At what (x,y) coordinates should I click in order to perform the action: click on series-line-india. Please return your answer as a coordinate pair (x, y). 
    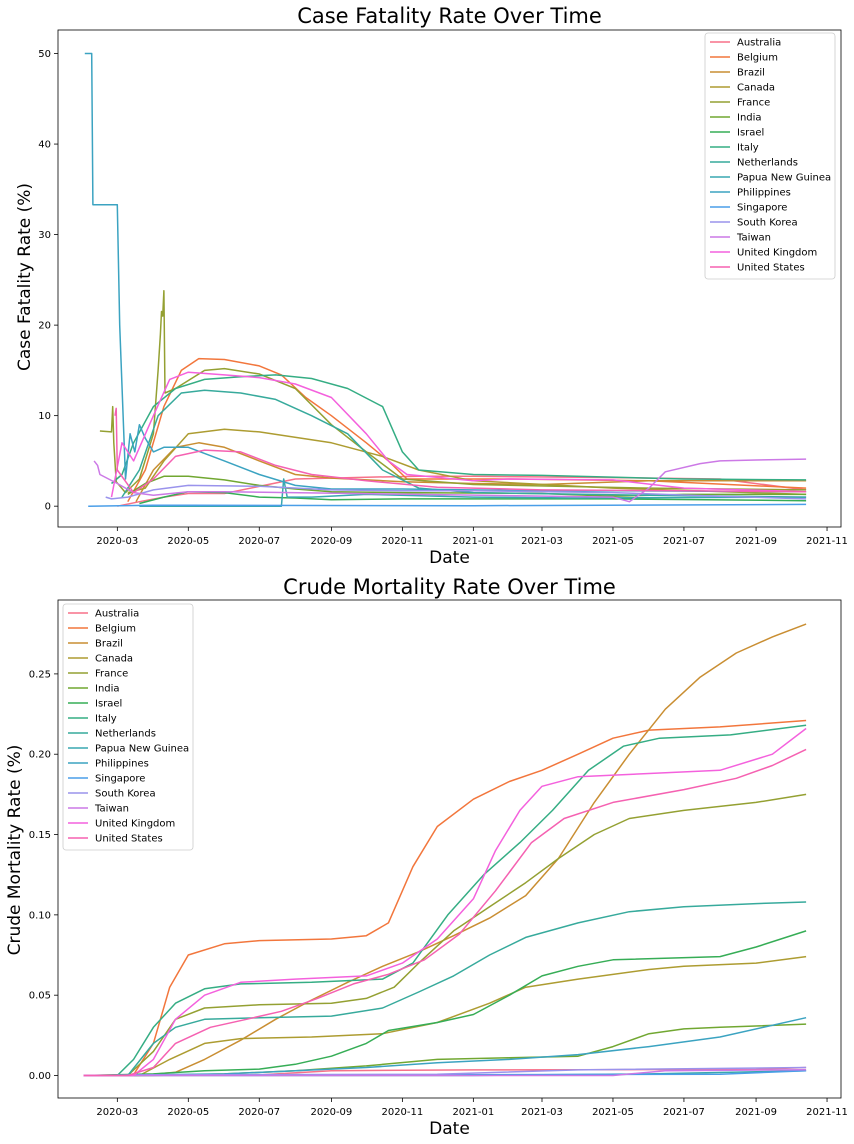
    Looking at the image, I should click on (467, 486).